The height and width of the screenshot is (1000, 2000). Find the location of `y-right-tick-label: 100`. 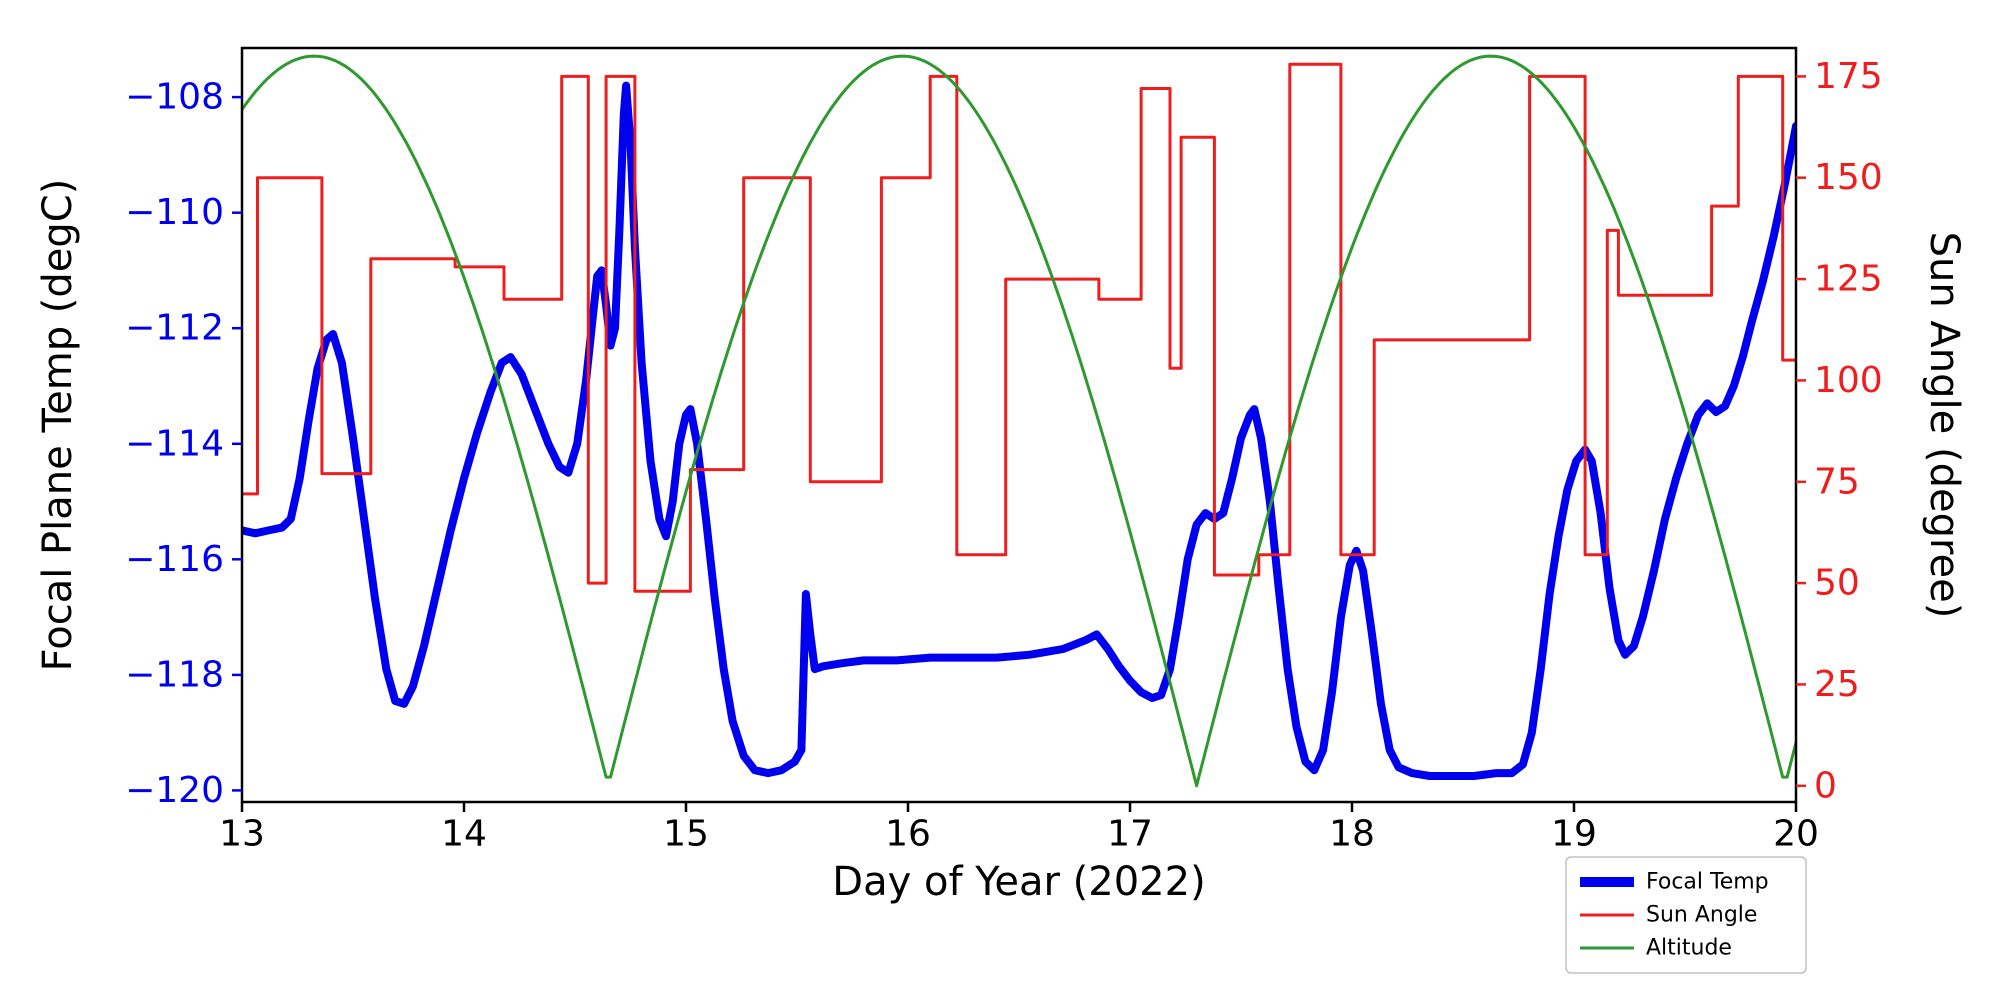

y-right-tick-label: 100 is located at coordinates (1848, 380).